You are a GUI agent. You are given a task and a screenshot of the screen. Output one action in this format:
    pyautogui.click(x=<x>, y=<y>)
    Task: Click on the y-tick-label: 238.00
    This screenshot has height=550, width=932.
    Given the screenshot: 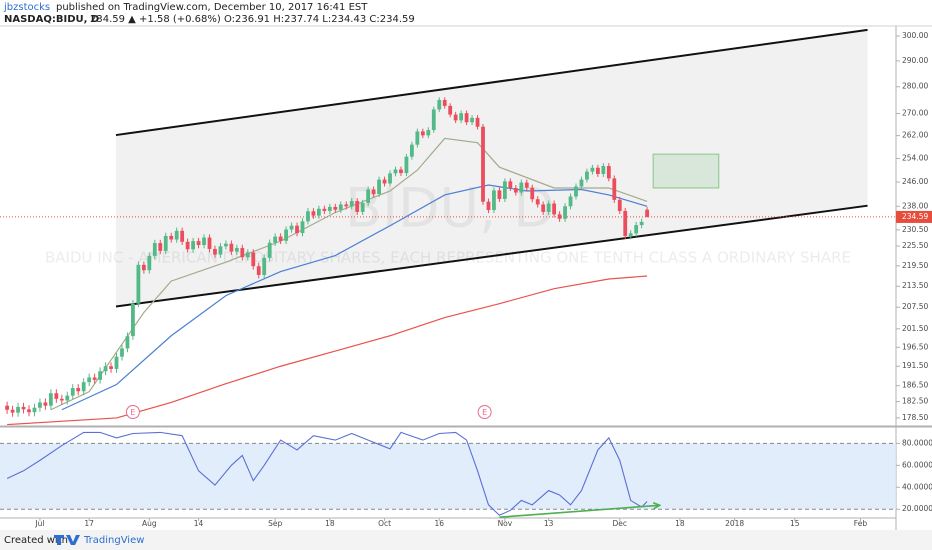 What is the action you would take?
    pyautogui.click(x=915, y=205)
    